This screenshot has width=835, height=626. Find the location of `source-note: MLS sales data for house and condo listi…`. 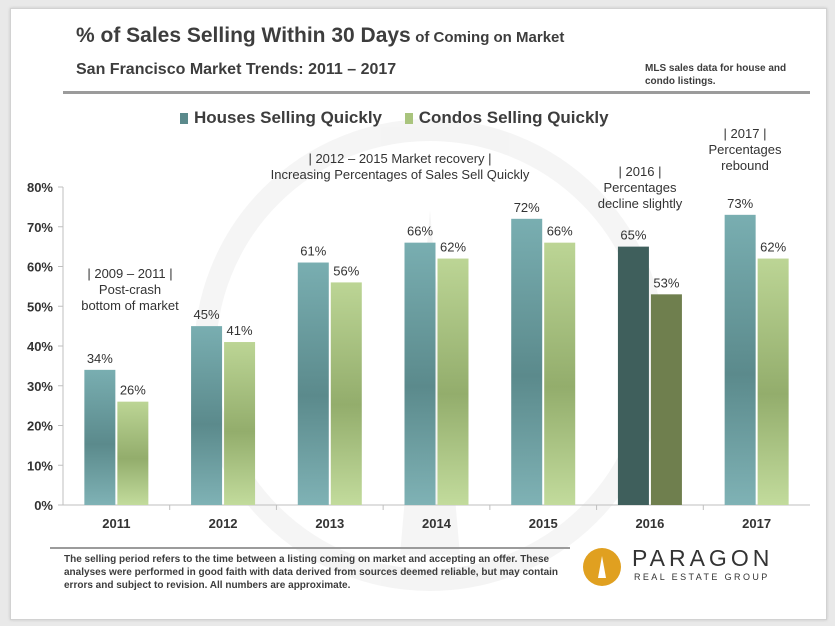

source-note: MLS sales data for house and condo listi… is located at coordinates (716, 75).